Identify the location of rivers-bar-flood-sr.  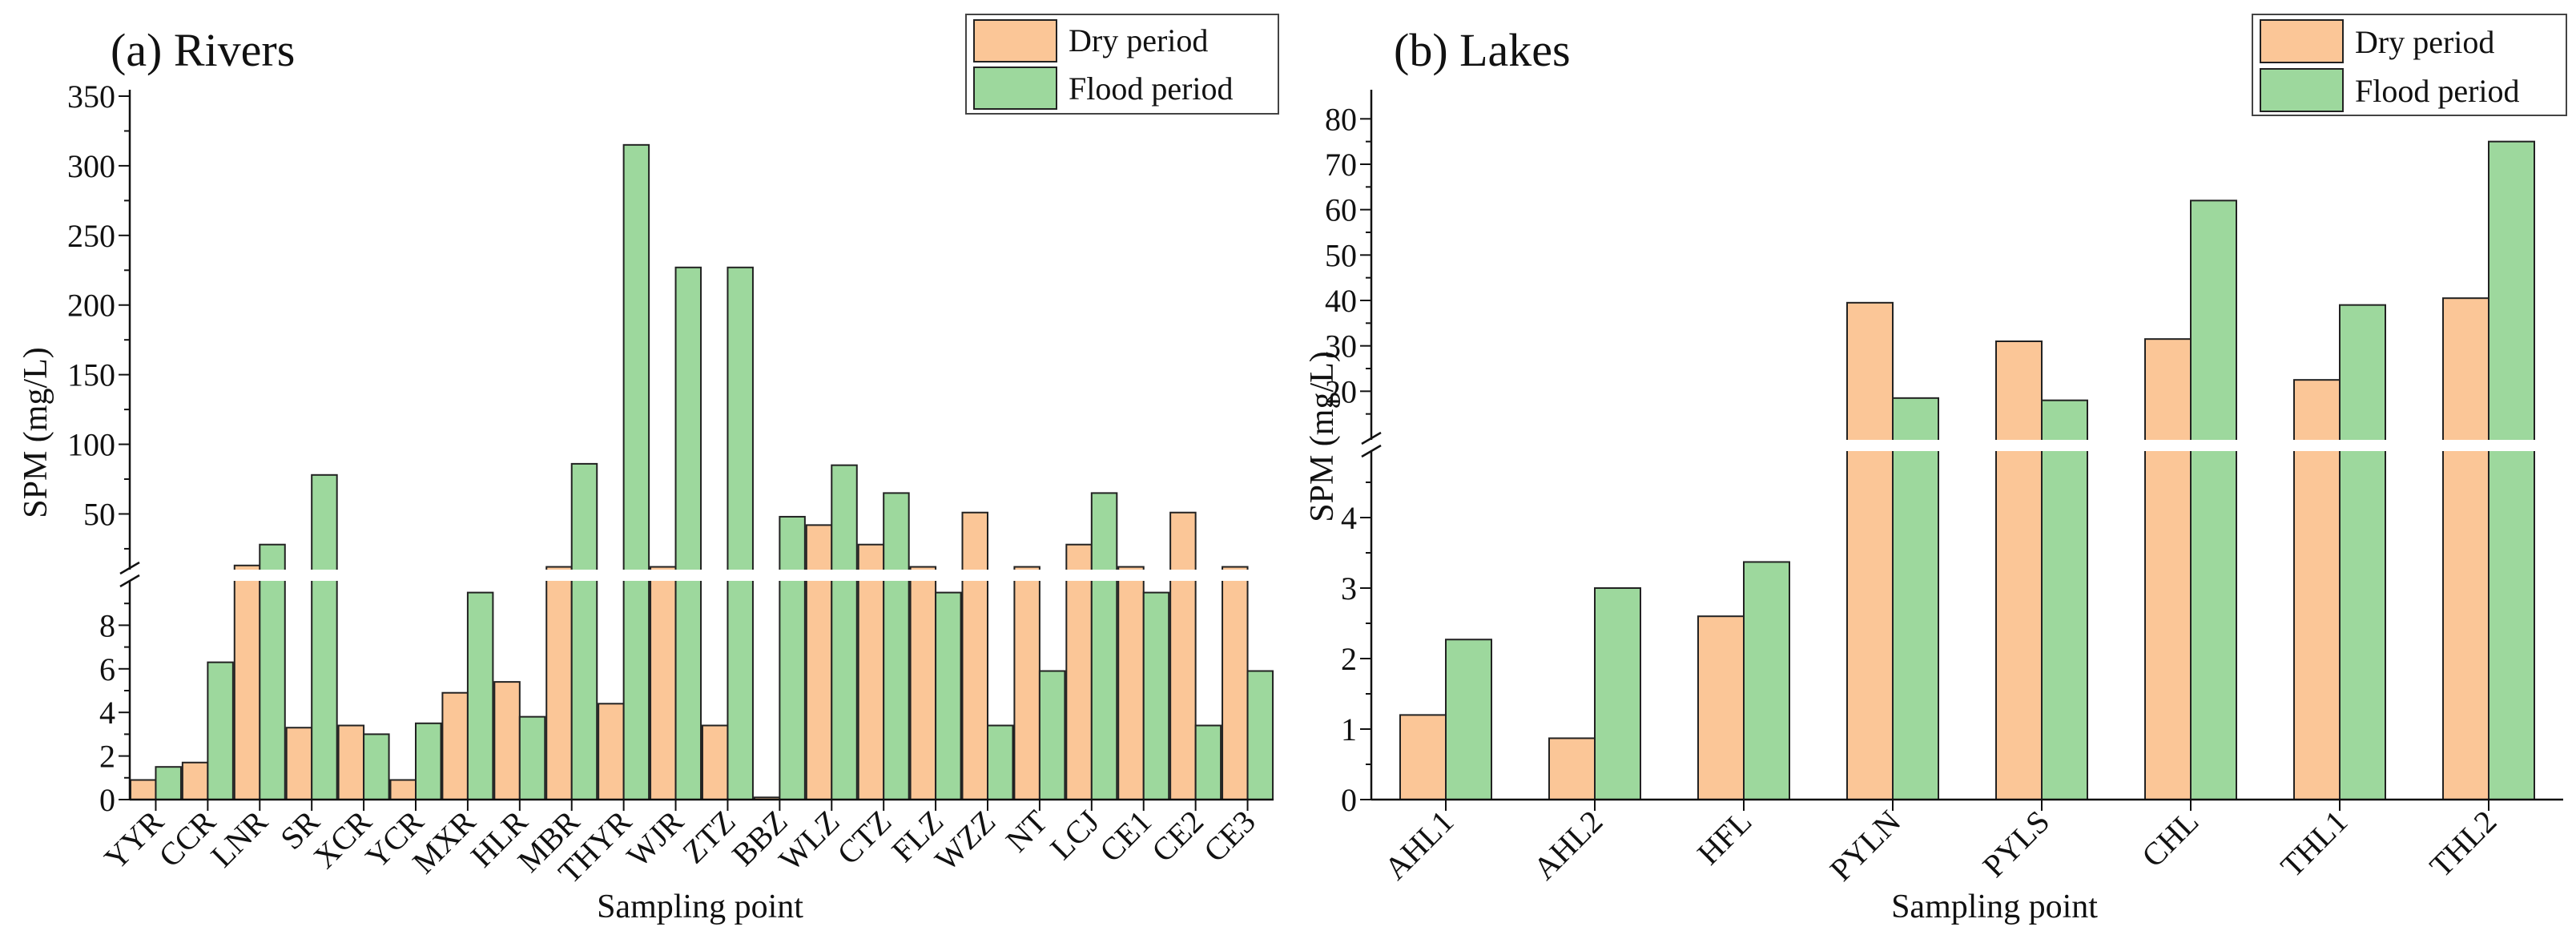
(324, 637).